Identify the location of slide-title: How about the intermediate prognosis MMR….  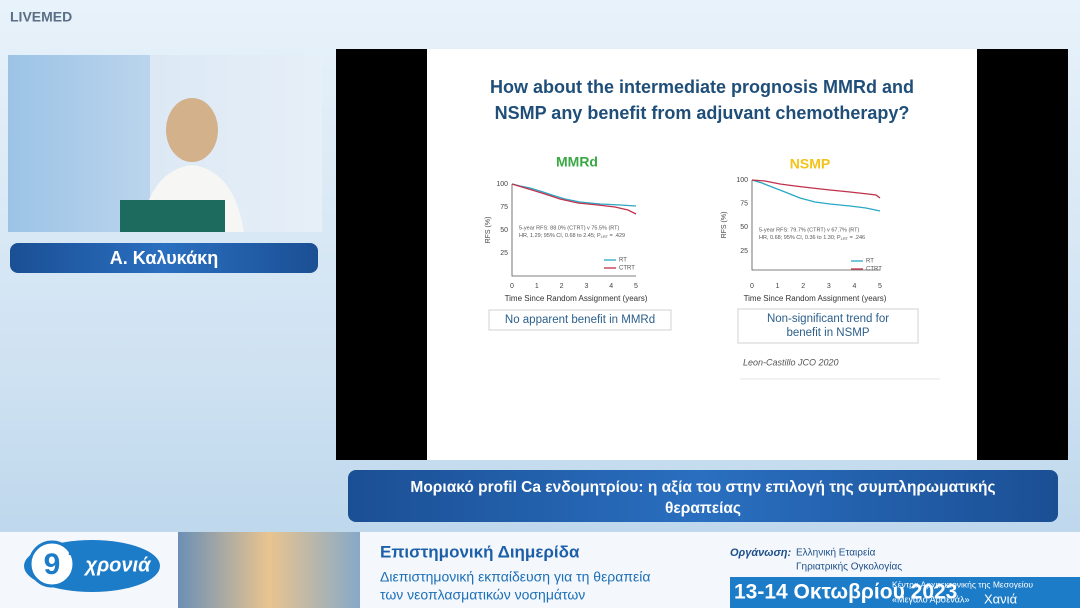
(702, 87).